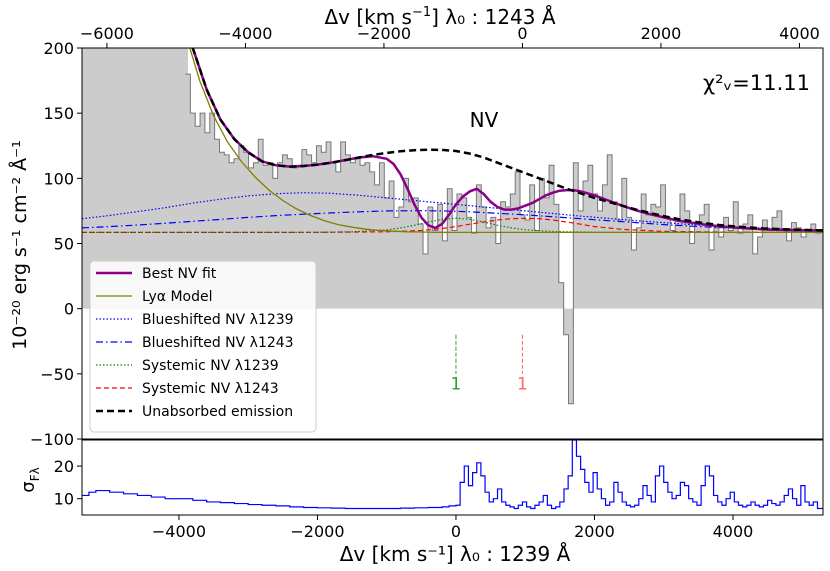 This screenshot has width=830, height=571. I want to click on y-tick-label: 0, so click(69, 309).